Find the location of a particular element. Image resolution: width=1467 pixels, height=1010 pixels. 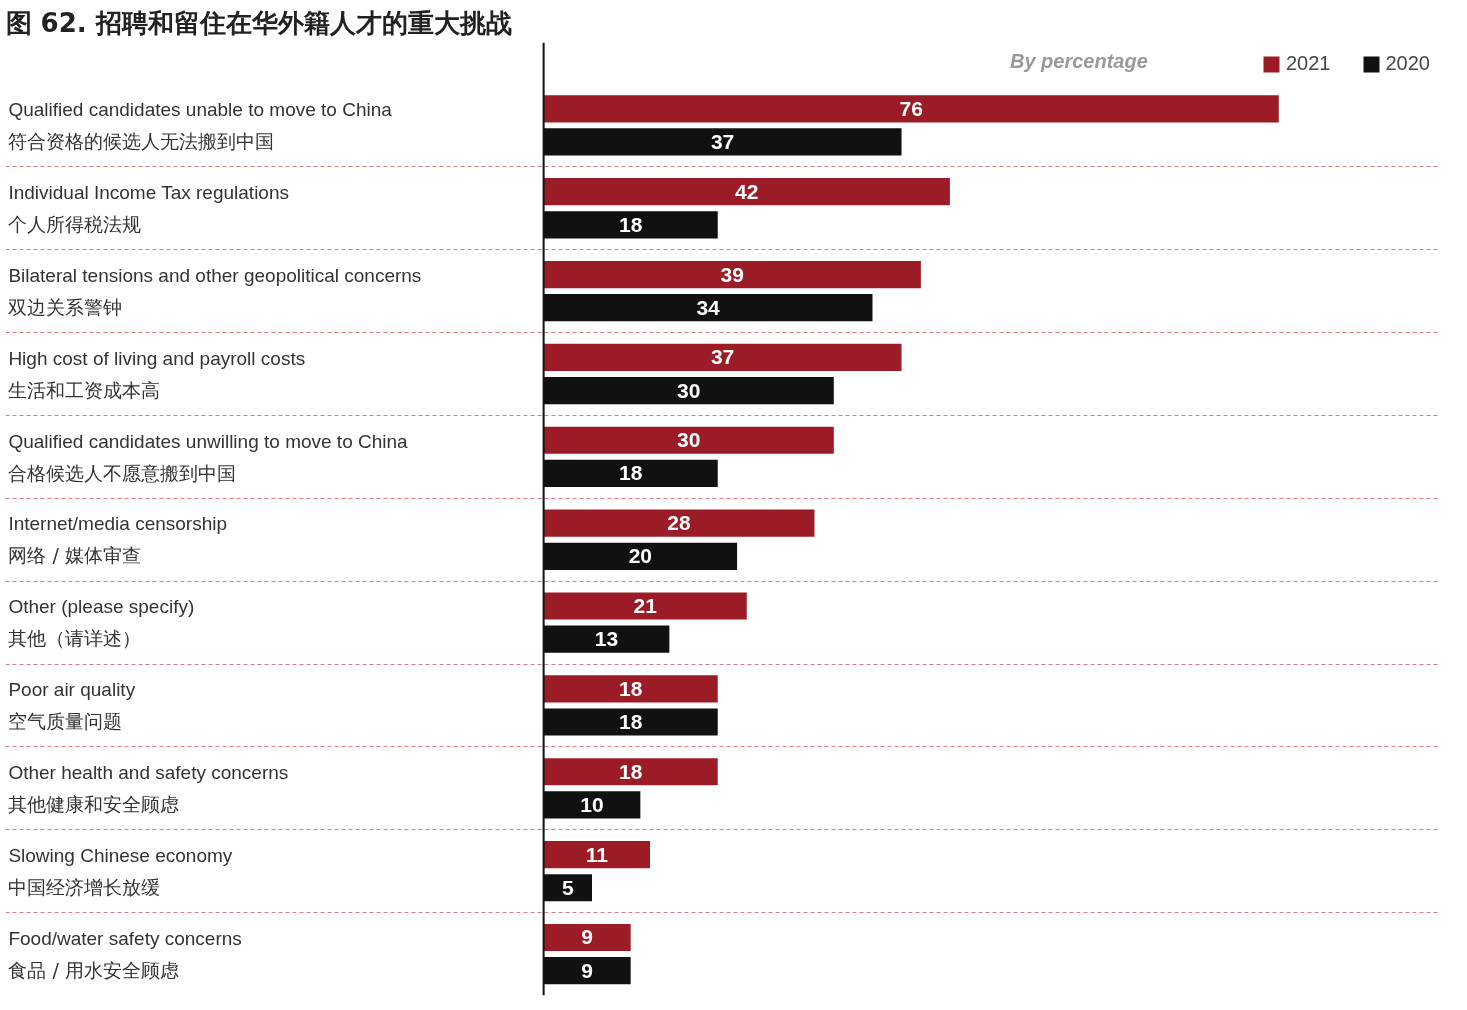

data-label: 39 is located at coordinates (732, 274).